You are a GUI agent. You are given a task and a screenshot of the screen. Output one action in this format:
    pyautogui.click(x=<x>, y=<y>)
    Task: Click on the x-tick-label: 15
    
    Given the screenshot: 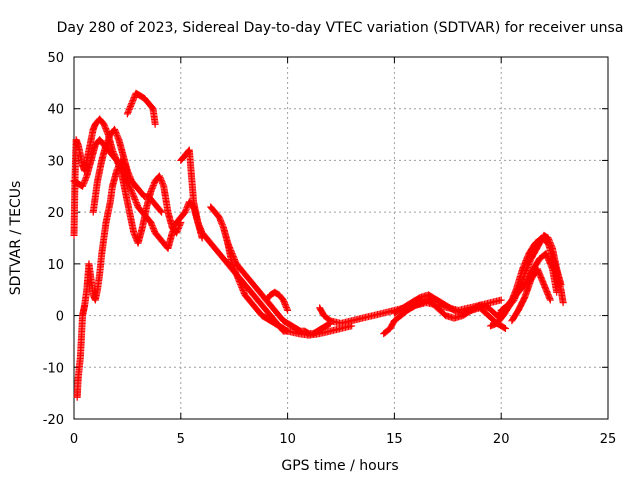 What is the action you would take?
    pyautogui.click(x=394, y=439)
    